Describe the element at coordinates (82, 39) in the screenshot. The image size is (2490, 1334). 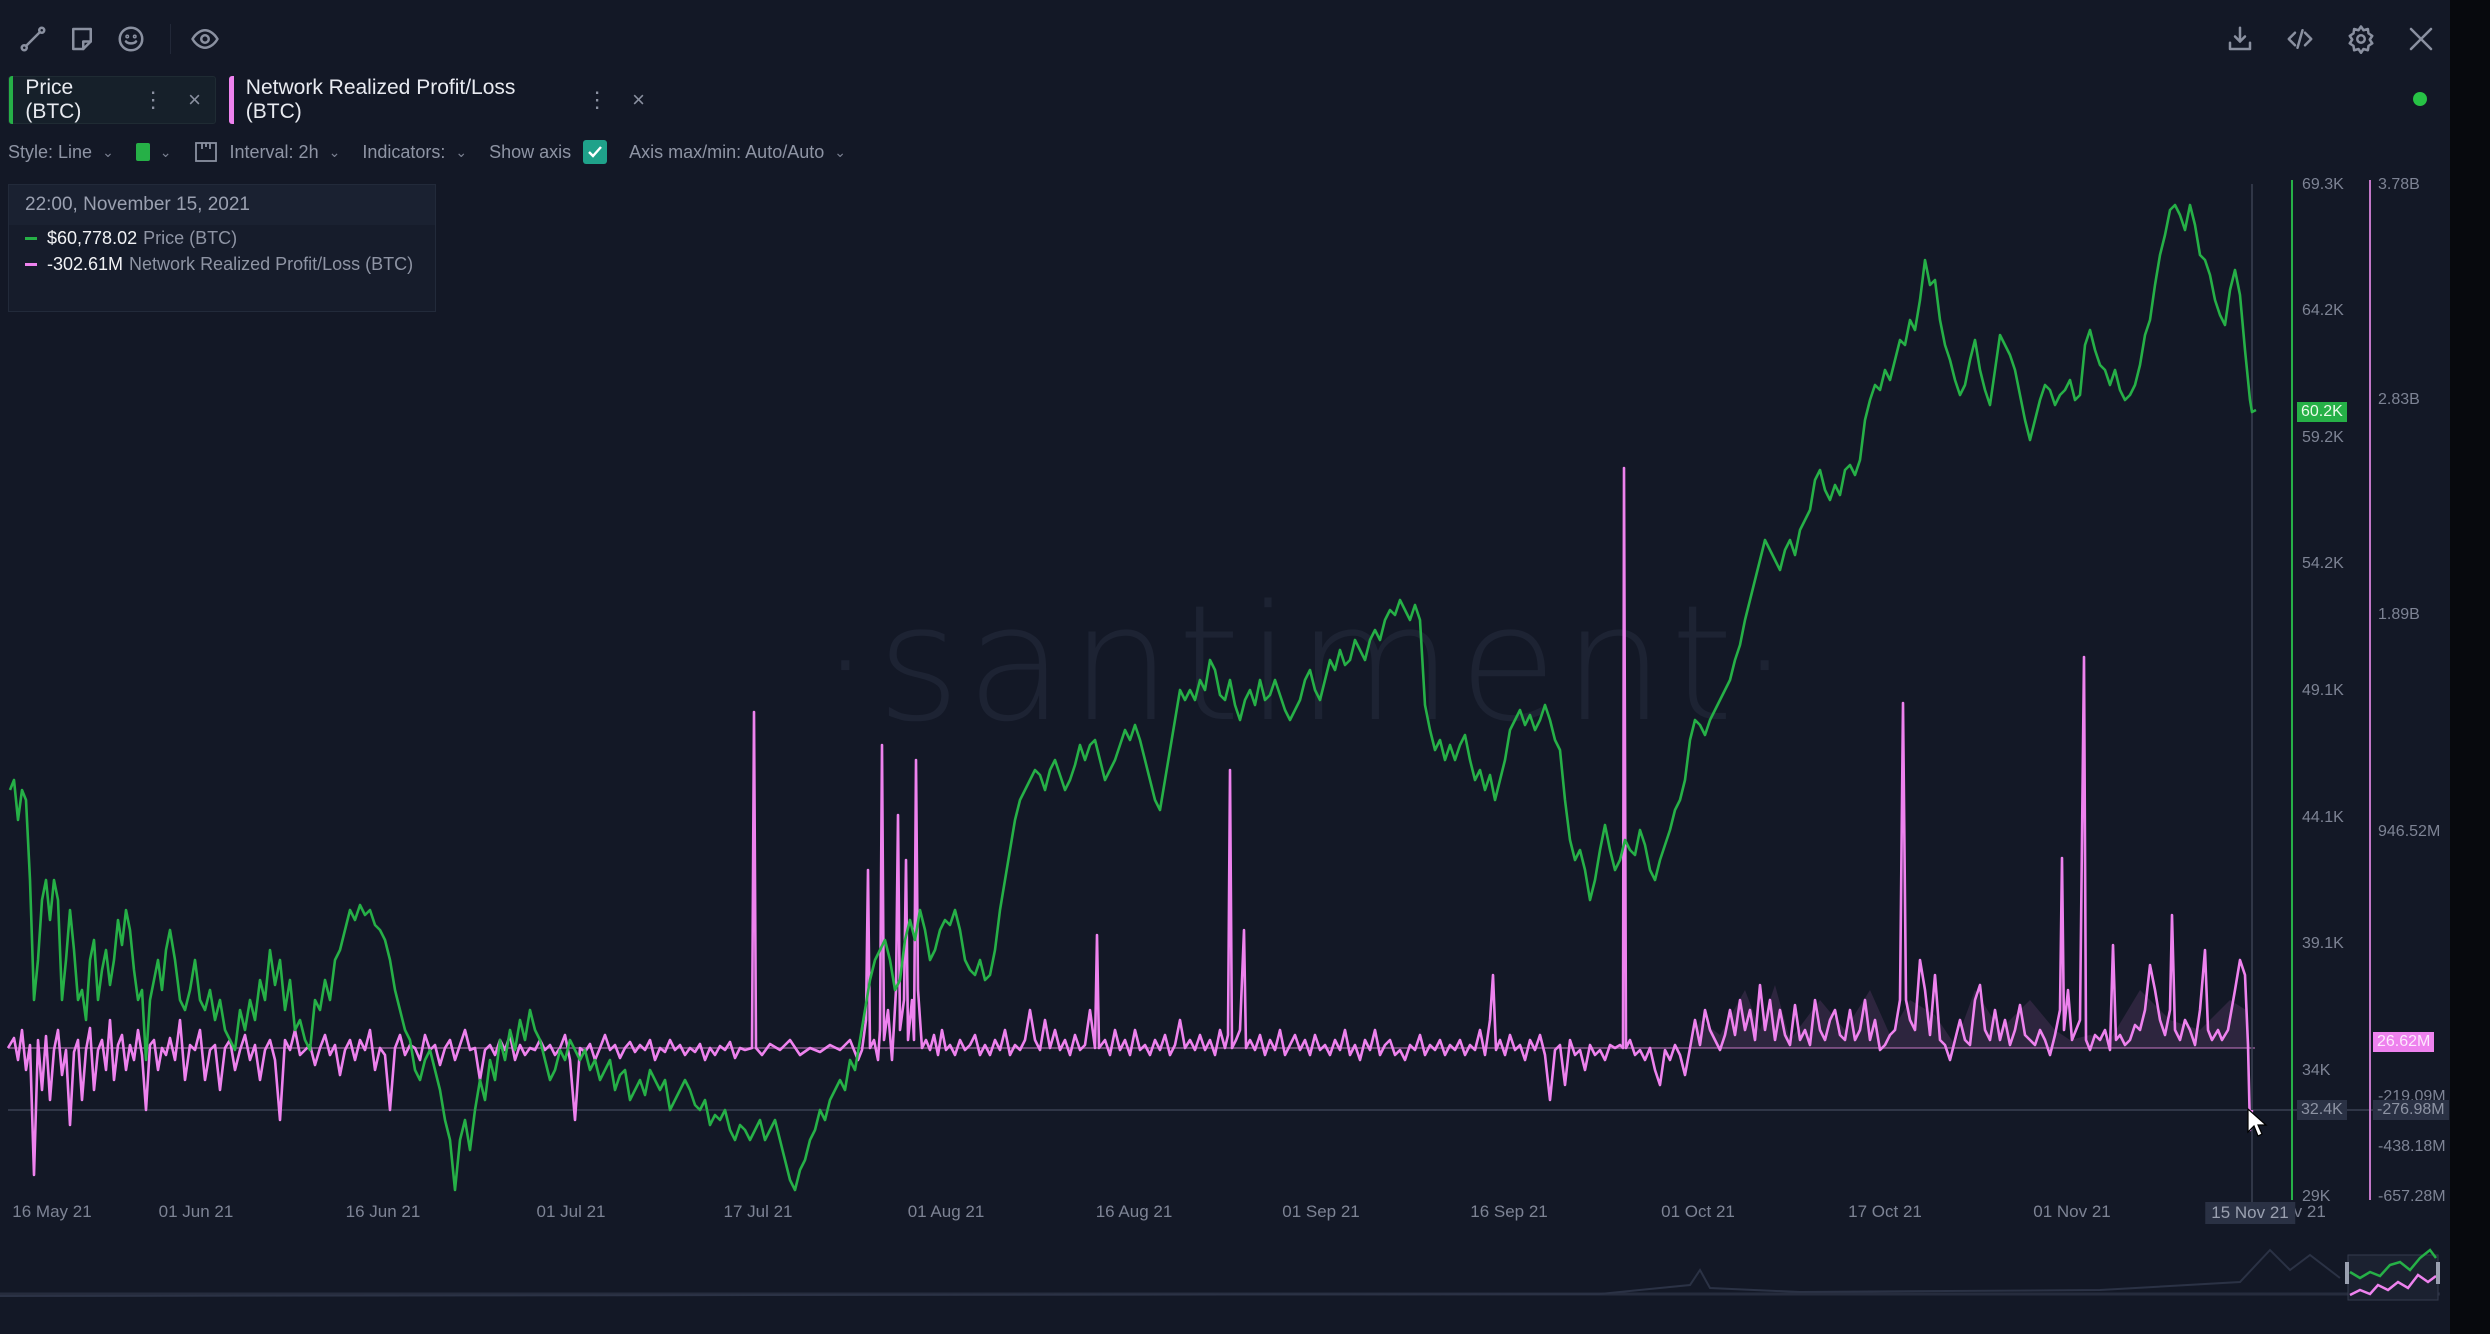
I see `sticky-note-icon` at that location.